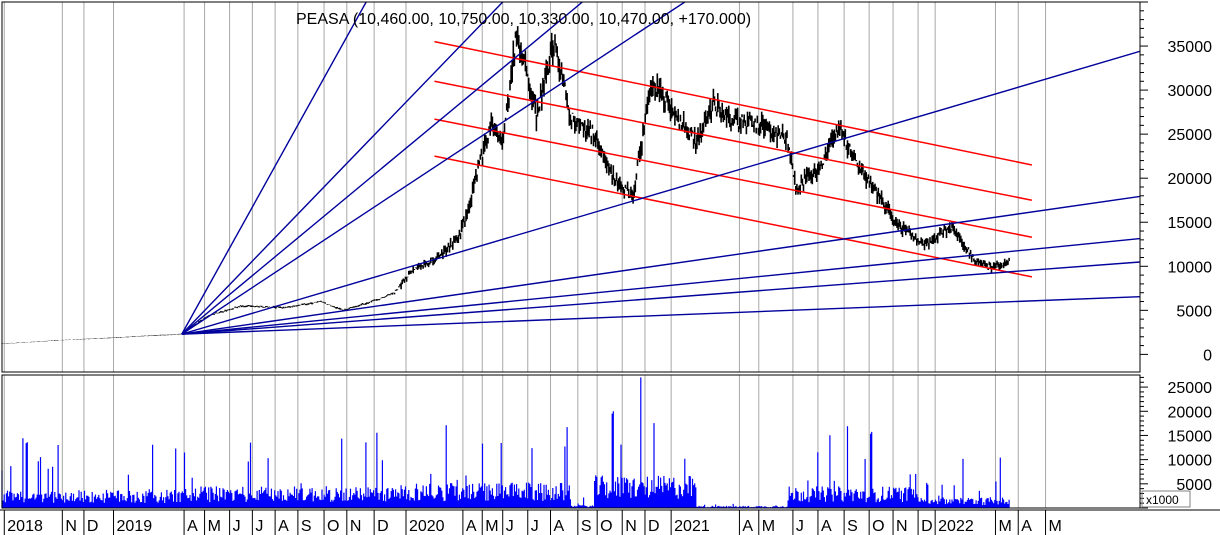 The image size is (1220, 535). I want to click on volume-unit-box, so click(1166, 499).